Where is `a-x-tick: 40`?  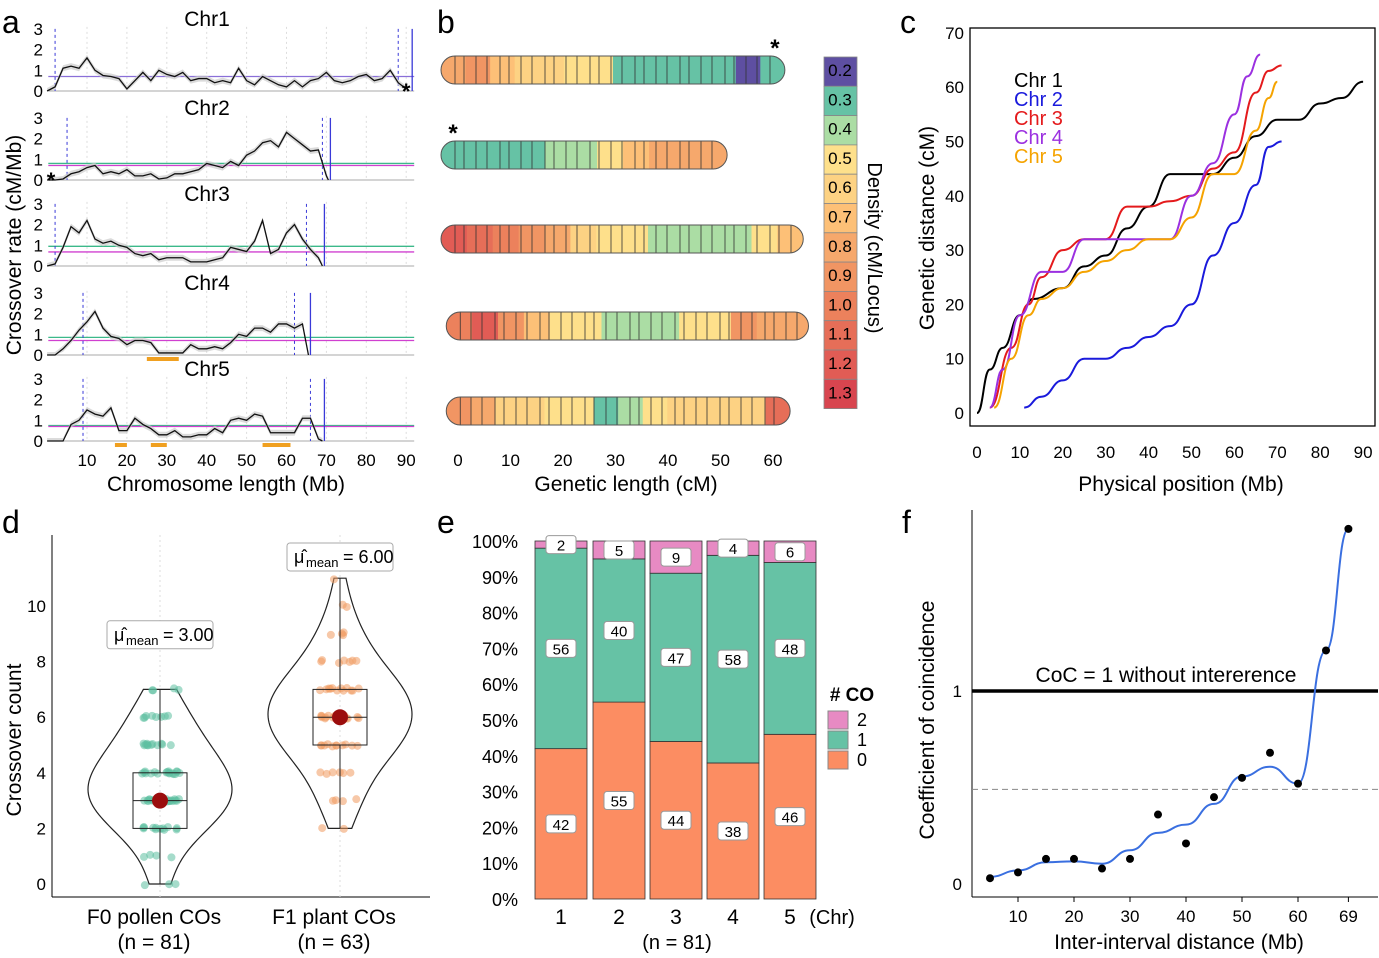
a-x-tick: 40 is located at coordinates (206, 460).